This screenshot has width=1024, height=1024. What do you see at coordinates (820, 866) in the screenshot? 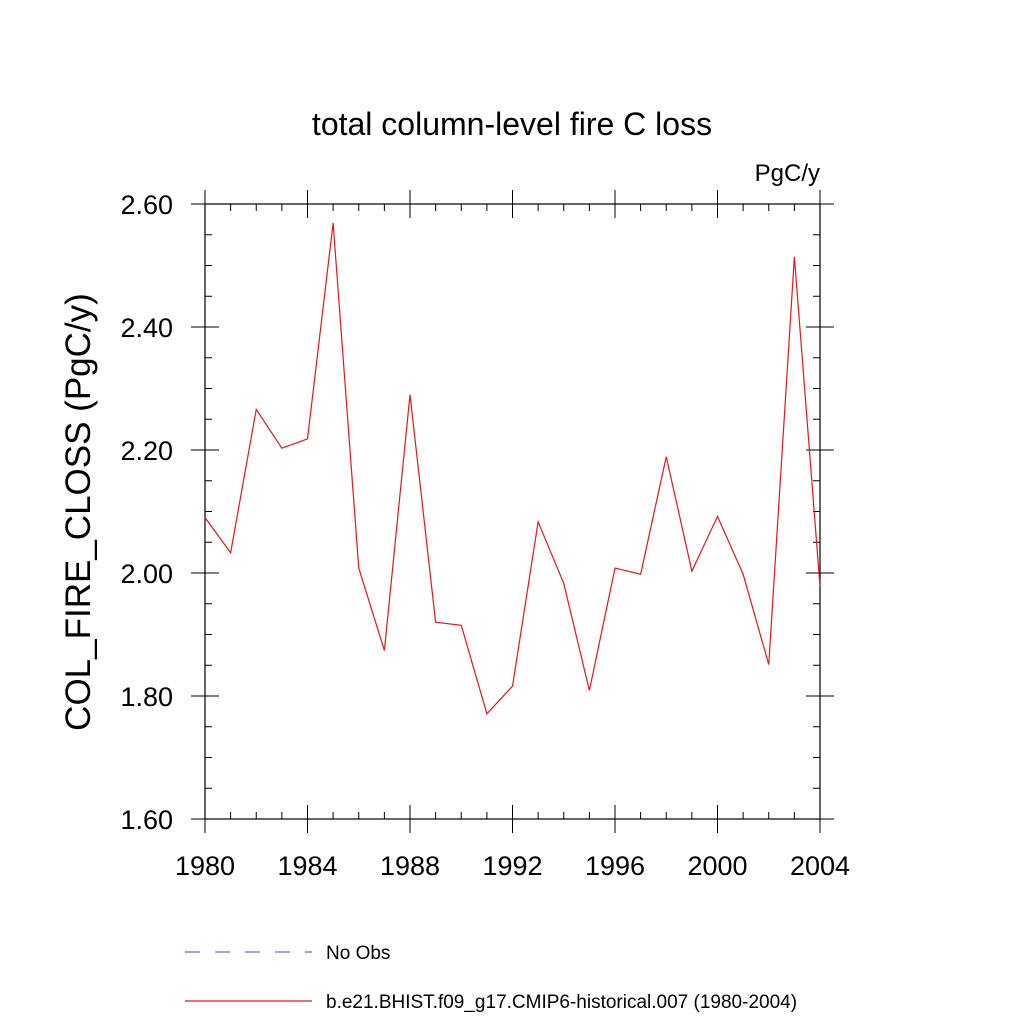
I see `x-tick-label: 2004` at bounding box center [820, 866].